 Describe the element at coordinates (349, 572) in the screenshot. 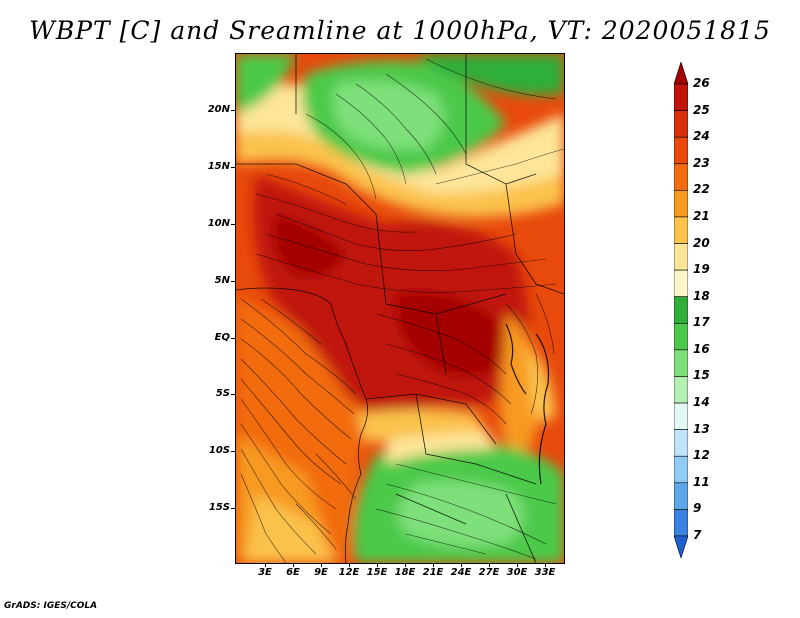

I see `lon-label-12e: 12E` at that location.